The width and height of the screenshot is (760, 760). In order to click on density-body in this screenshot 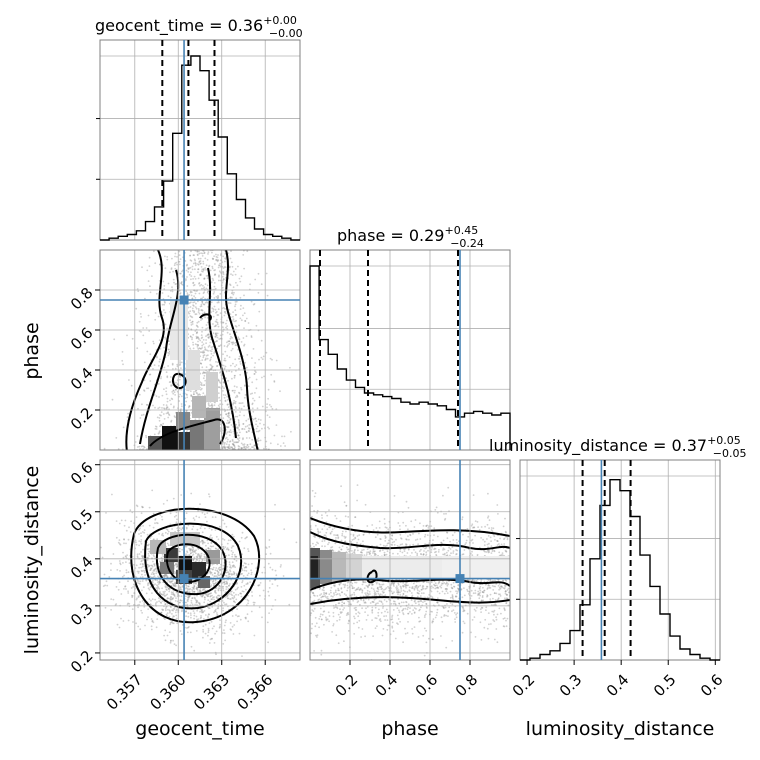, I will do `click(197, 350)`.